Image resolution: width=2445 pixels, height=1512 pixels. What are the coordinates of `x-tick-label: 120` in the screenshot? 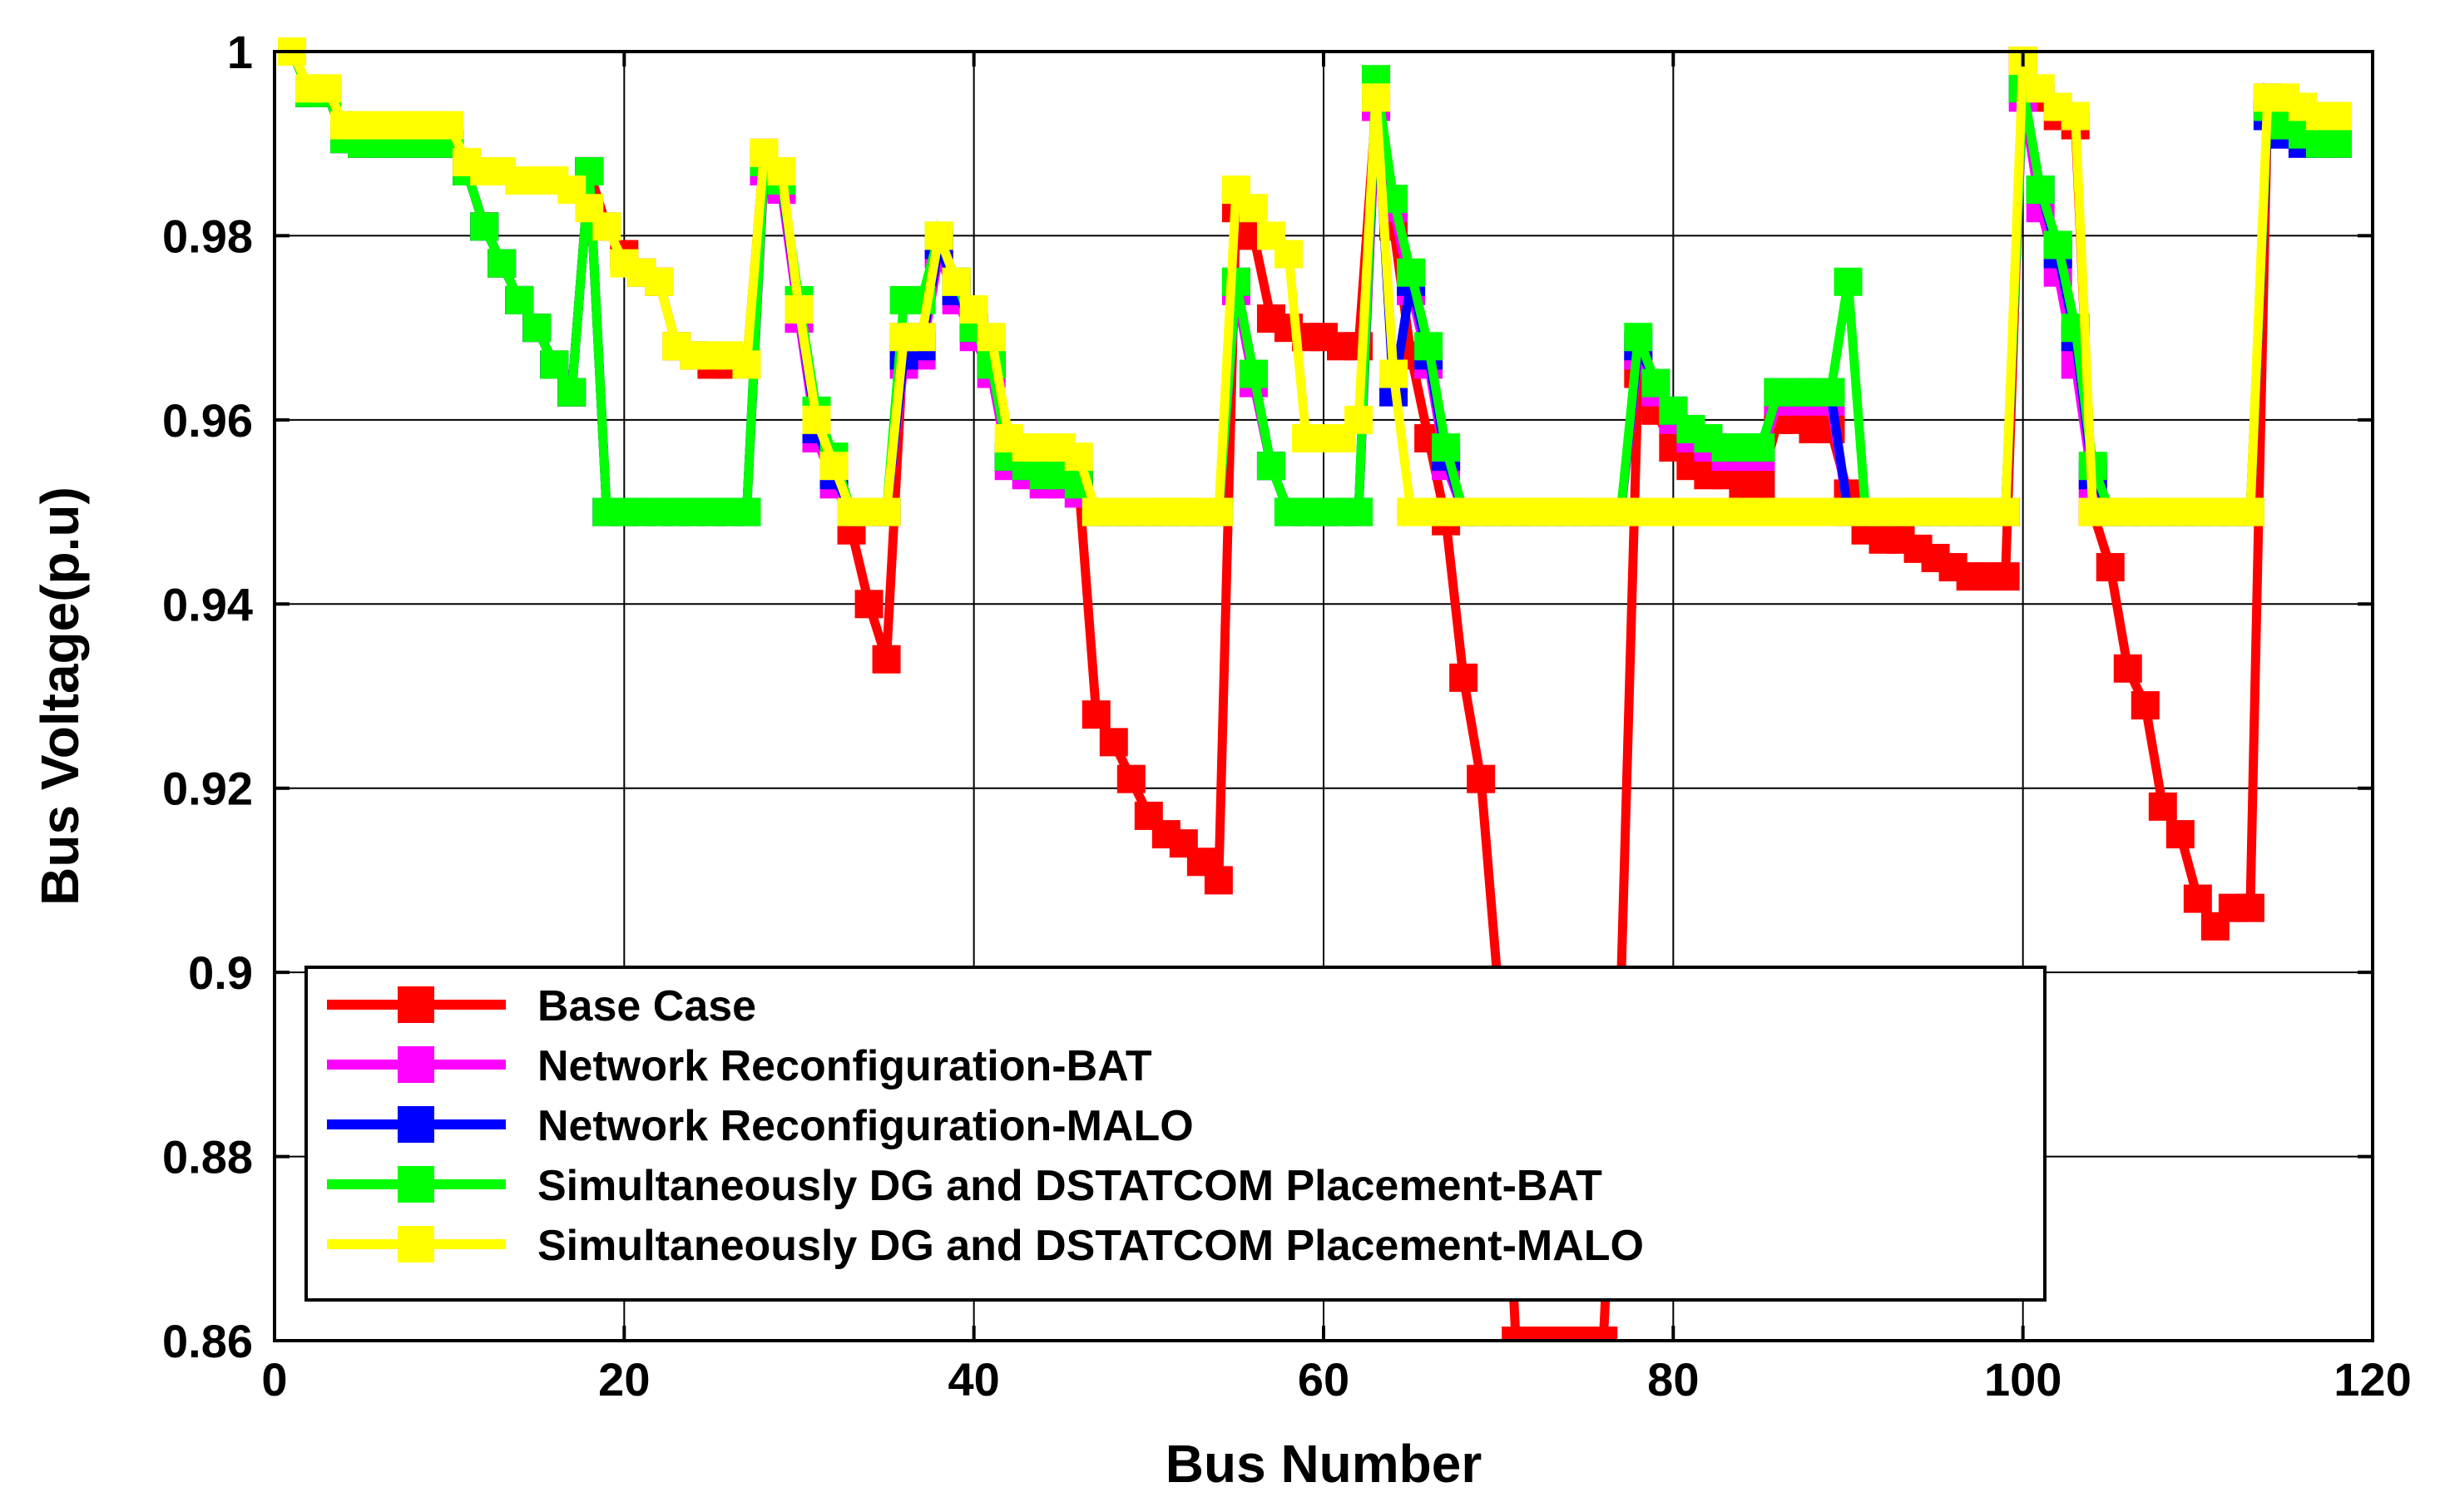 It's located at (2372, 1379).